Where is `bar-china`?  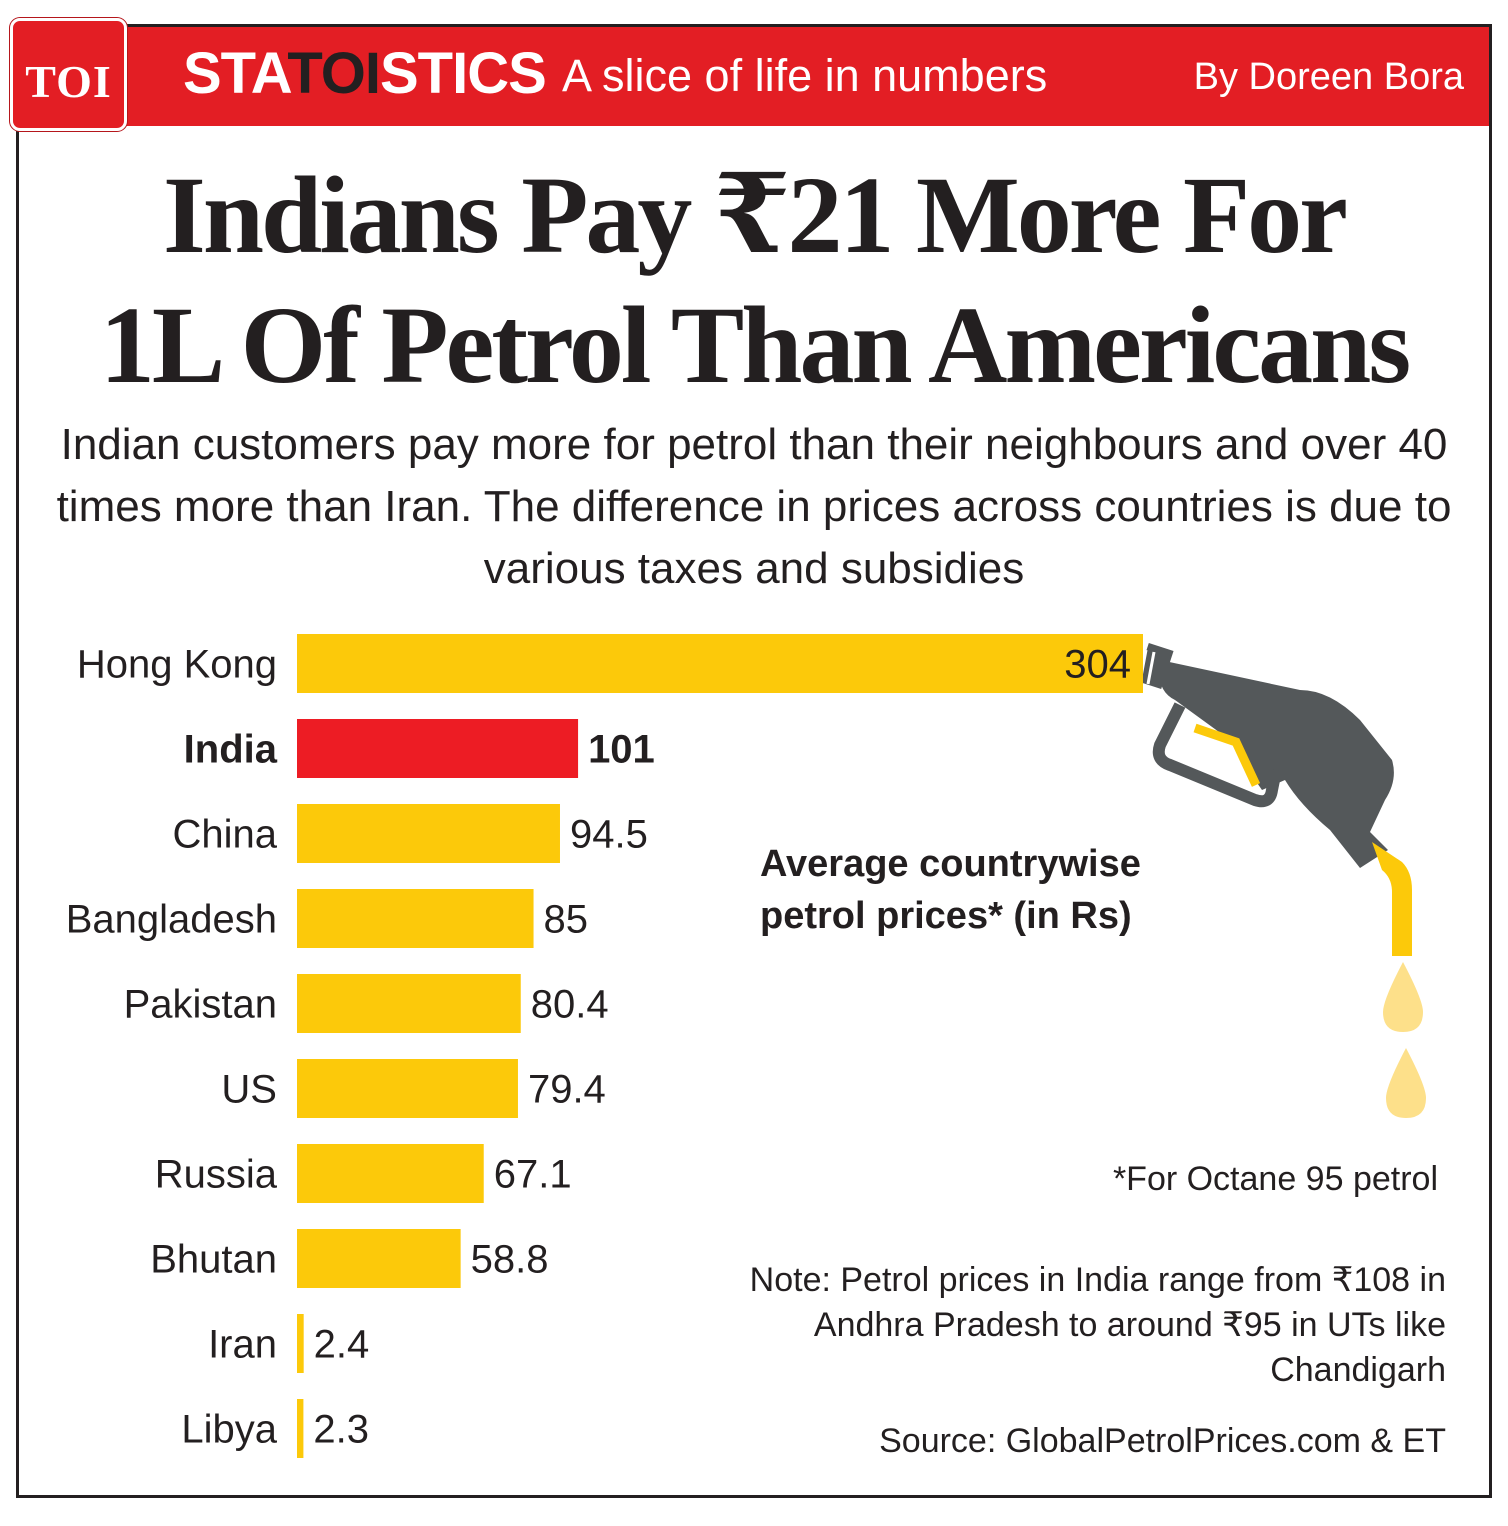 bar-china is located at coordinates (428, 833).